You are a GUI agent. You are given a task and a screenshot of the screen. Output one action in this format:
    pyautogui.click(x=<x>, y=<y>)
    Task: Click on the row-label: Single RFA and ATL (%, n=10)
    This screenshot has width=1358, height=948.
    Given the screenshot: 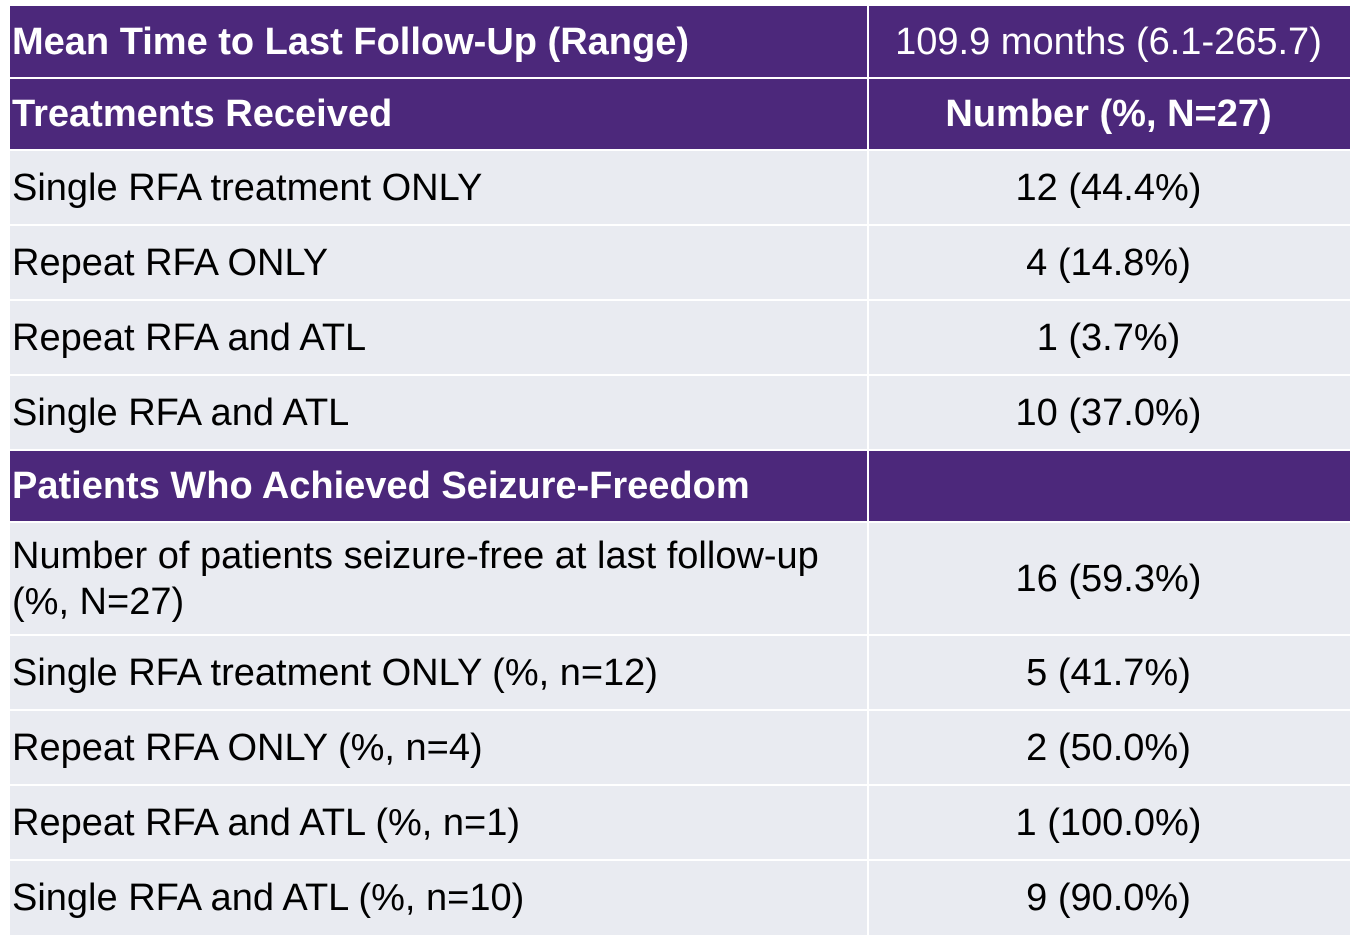 What is the action you would take?
    pyautogui.click(x=439, y=897)
    